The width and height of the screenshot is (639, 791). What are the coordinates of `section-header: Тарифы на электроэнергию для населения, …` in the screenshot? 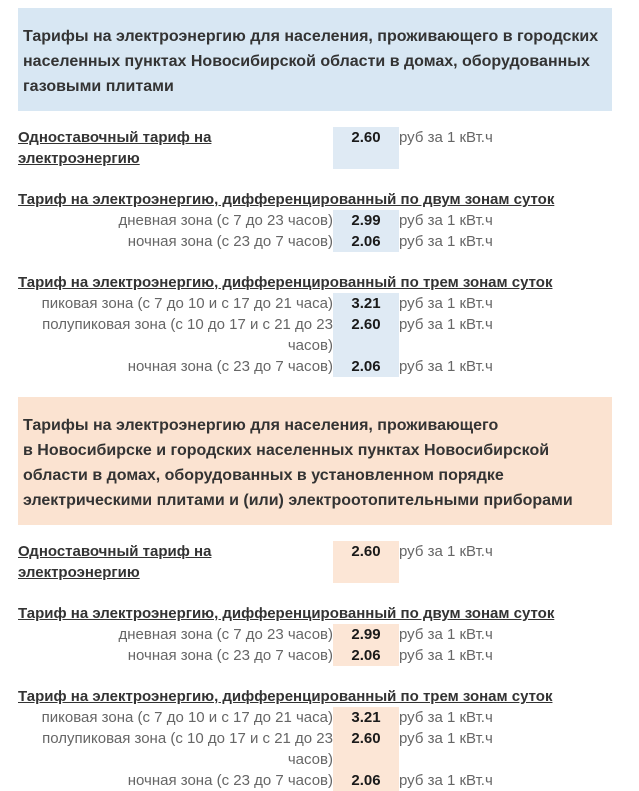 It's located at (315, 59).